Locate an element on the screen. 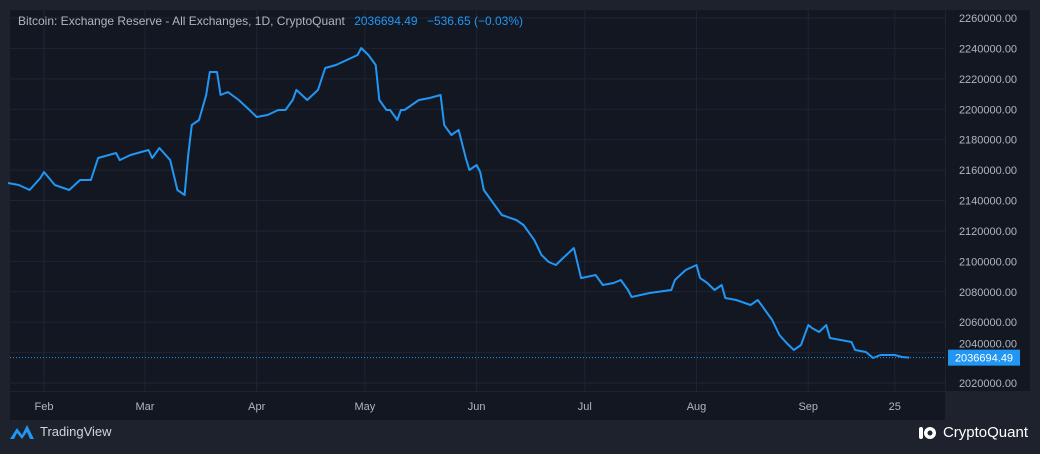  y-tick-label: 2060000.00 is located at coordinates (988, 323).